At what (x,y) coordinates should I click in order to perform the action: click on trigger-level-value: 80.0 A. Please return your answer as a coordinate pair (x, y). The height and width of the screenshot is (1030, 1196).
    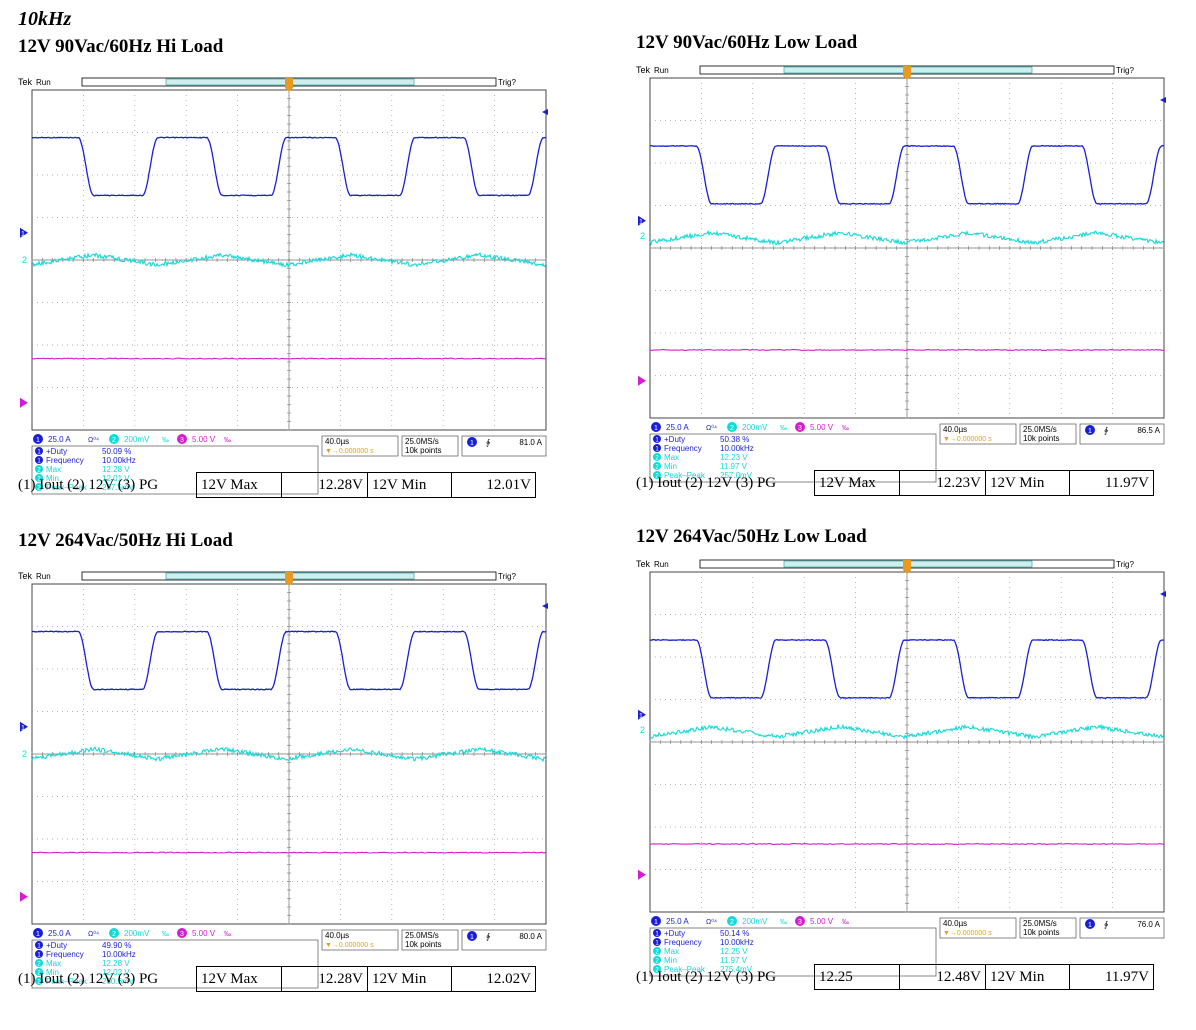
    Looking at the image, I should click on (530, 936).